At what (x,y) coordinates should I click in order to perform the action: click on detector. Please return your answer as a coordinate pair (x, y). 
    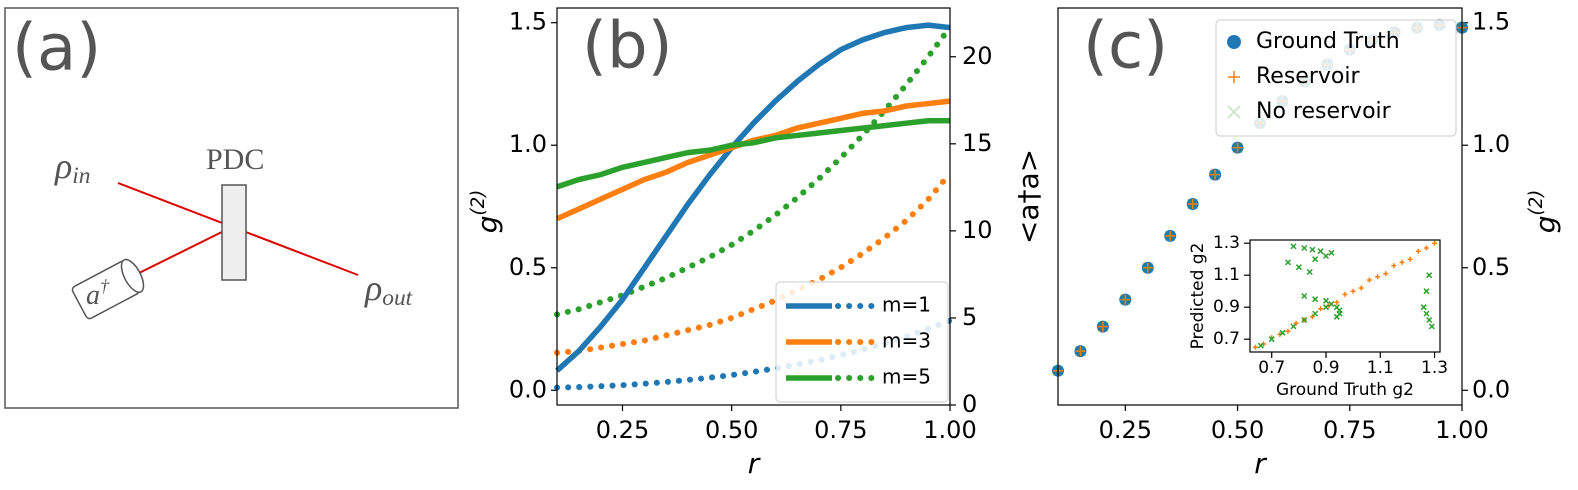
    Looking at the image, I should click on (108, 289).